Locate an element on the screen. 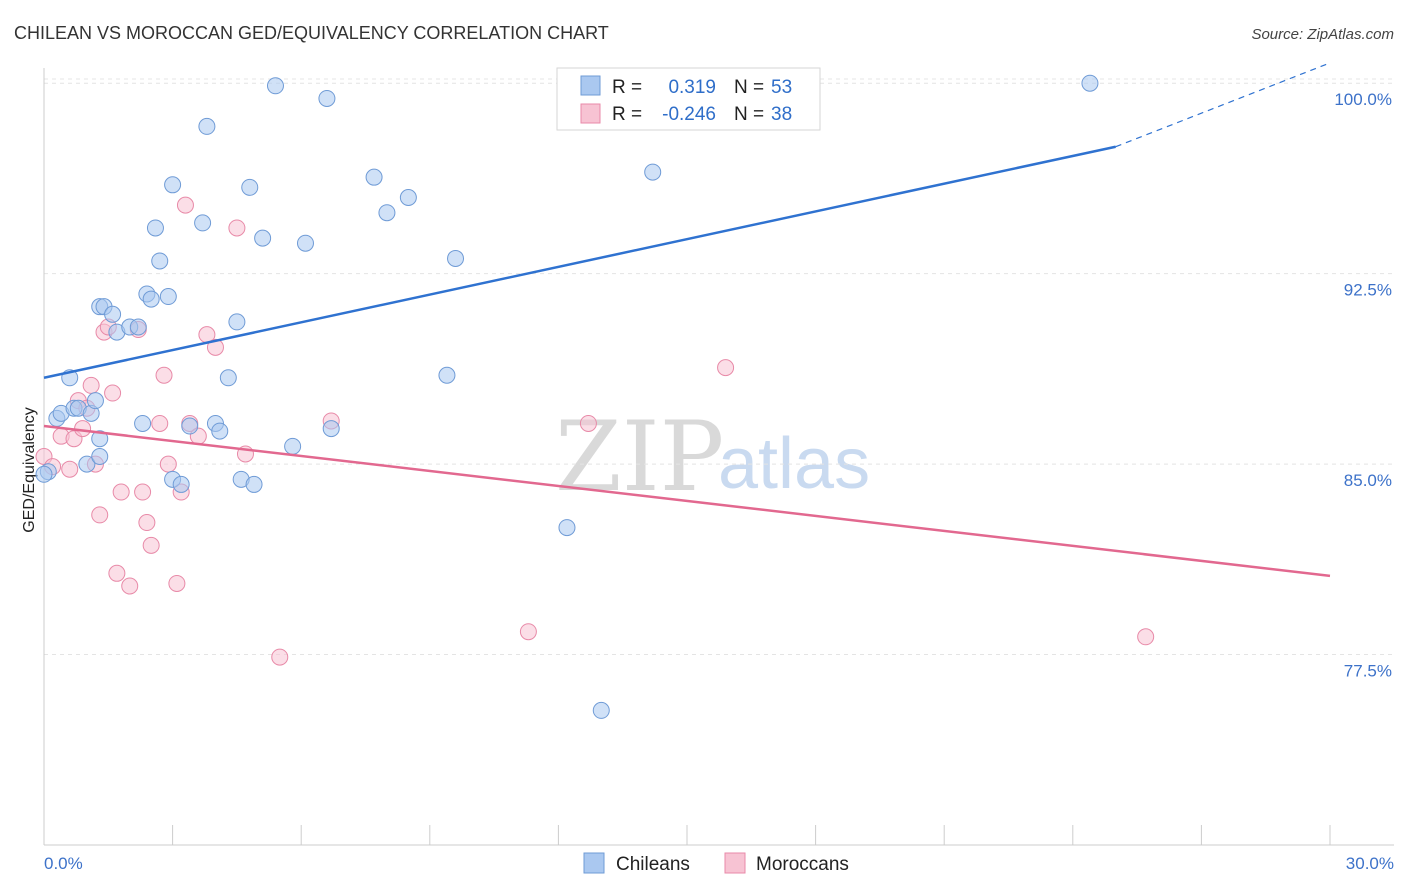 This screenshot has height=892, width=1406. stats-legend: R = 0.319 N = 53 R = -0.246 N = 38 is located at coordinates (688, 99).